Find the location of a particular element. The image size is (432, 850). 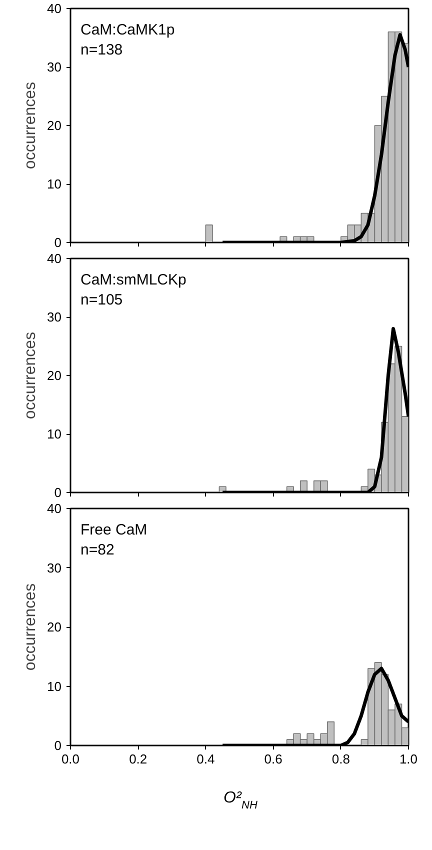

x-tick-label: 0.0 is located at coordinates (70, 759).